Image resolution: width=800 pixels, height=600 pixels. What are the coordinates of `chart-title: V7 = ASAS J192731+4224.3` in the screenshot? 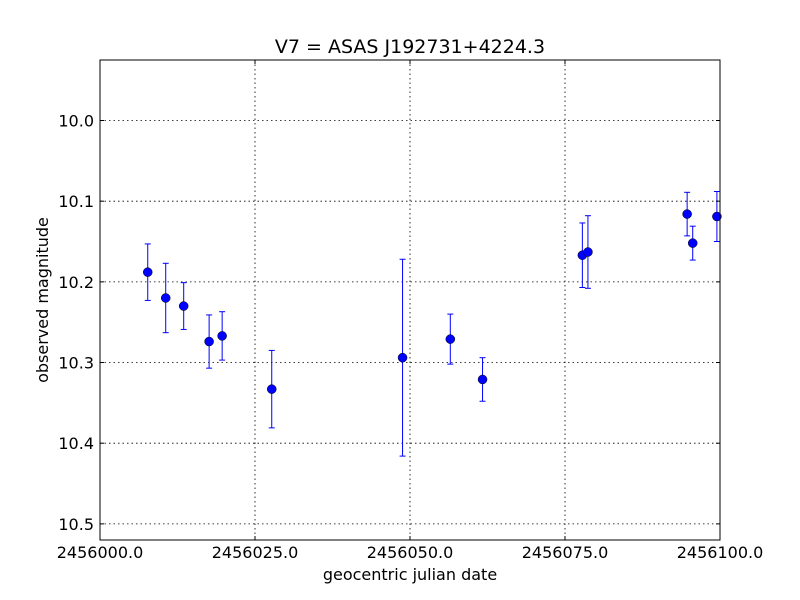 It's located at (410, 47).